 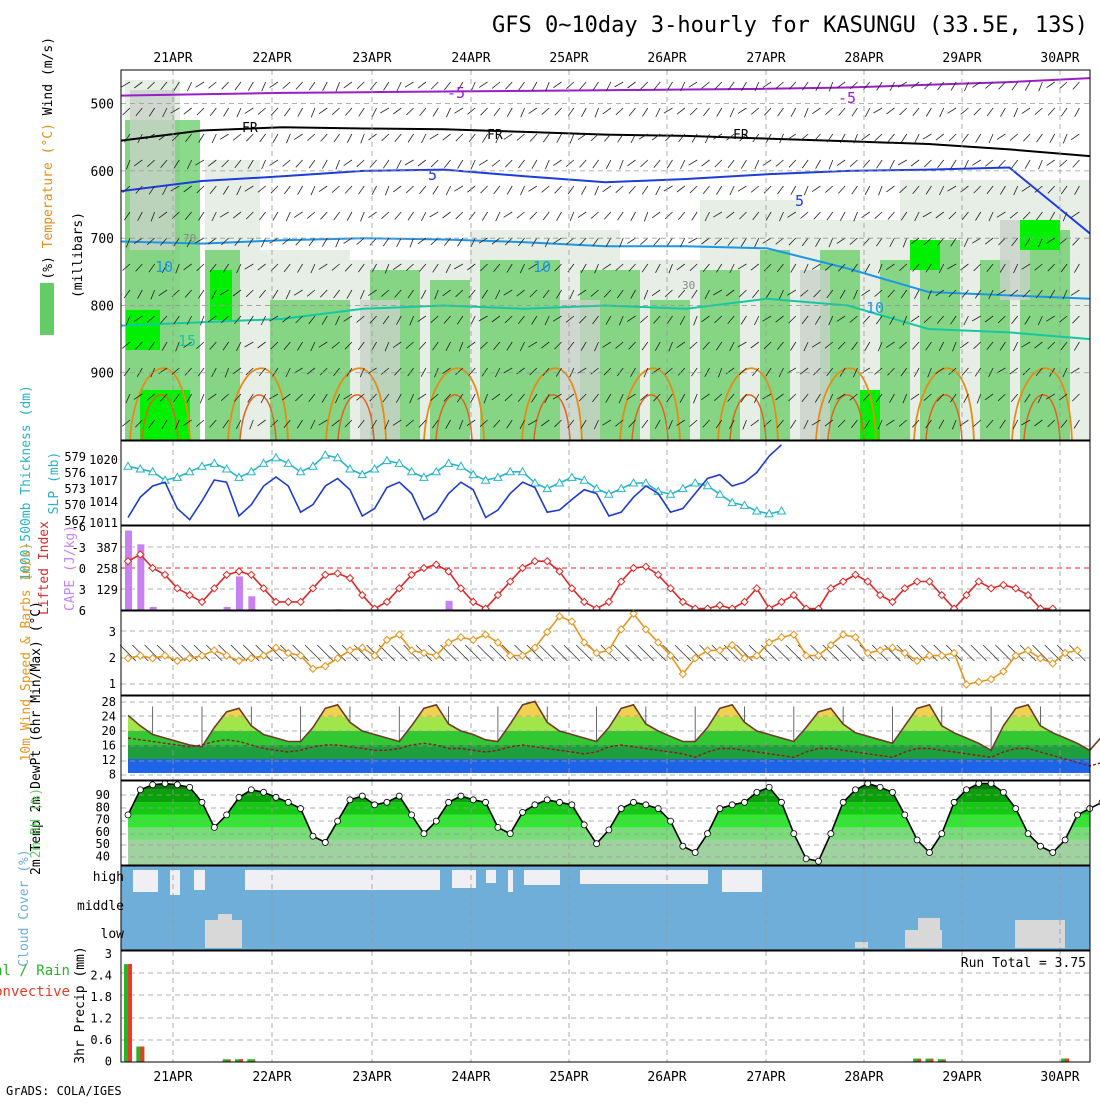 What do you see at coordinates (568, 58) in the screenshot?
I see `date-label-top: 25APR` at bounding box center [568, 58].